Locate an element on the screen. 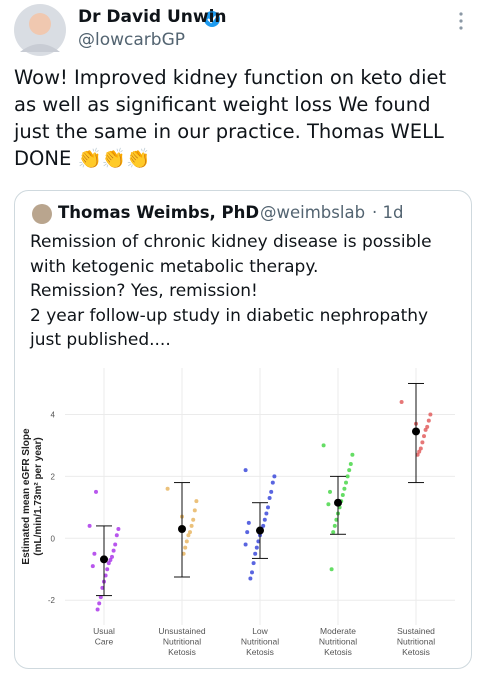  author-name: Dr David Unwin is located at coordinates (152, 17).